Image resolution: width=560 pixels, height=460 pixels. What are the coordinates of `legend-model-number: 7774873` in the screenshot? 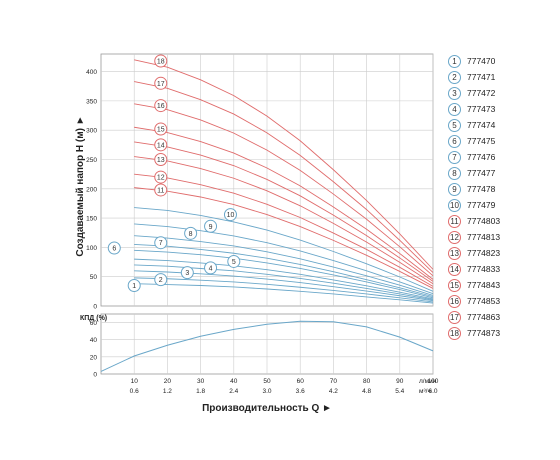 It's located at (484, 333).